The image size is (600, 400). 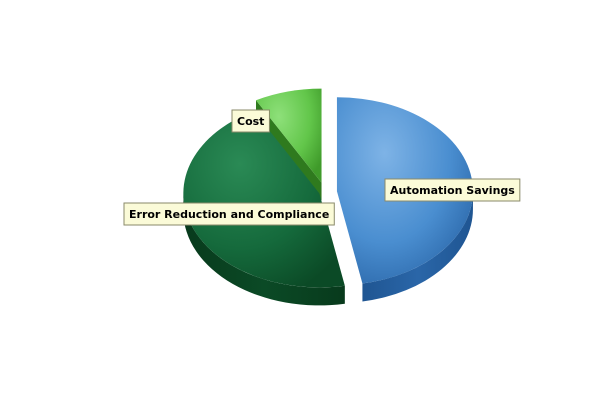 I want to click on pie-slice-error-reduction-and-compliance, so click(x=264, y=199).